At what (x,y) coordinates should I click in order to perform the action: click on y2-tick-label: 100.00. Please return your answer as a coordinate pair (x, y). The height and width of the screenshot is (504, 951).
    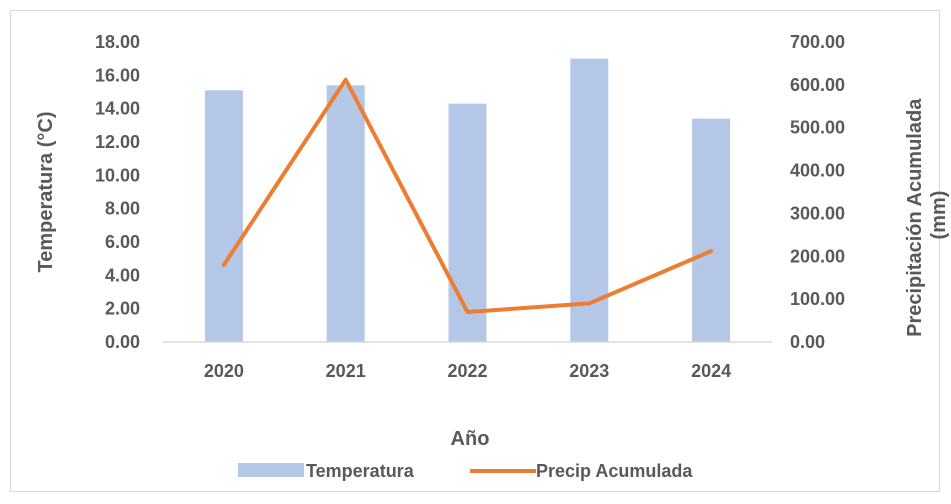
    Looking at the image, I should click on (817, 299).